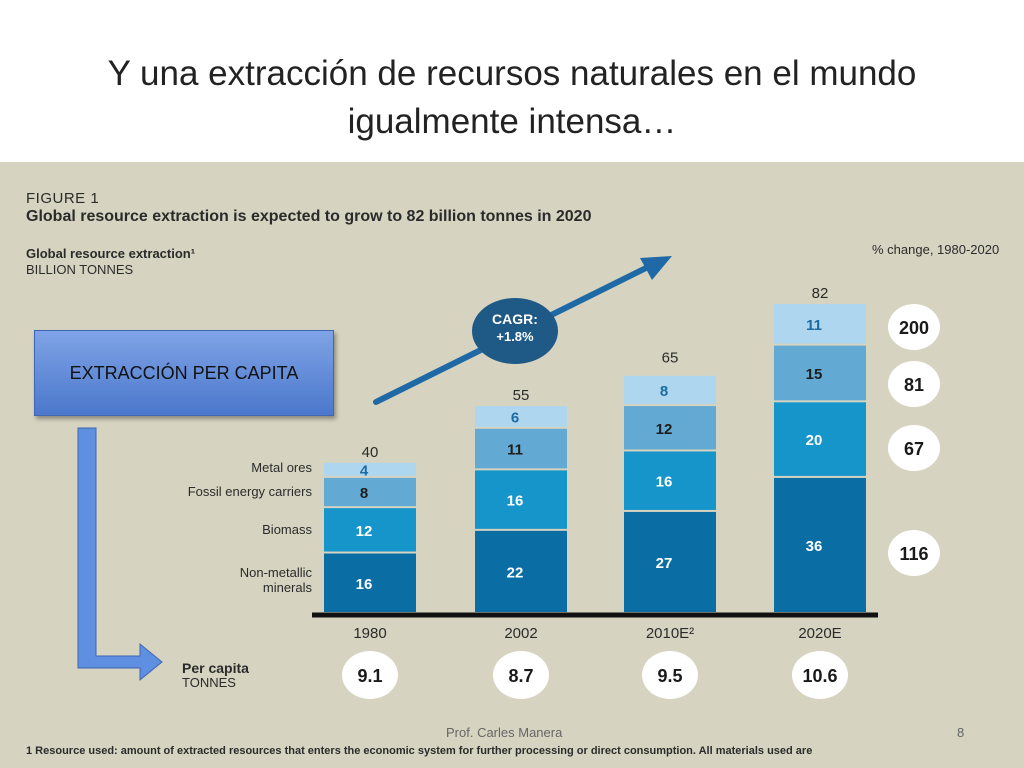 The width and height of the screenshot is (1024, 768). I want to click on segment-value-label: 6, so click(515, 417).